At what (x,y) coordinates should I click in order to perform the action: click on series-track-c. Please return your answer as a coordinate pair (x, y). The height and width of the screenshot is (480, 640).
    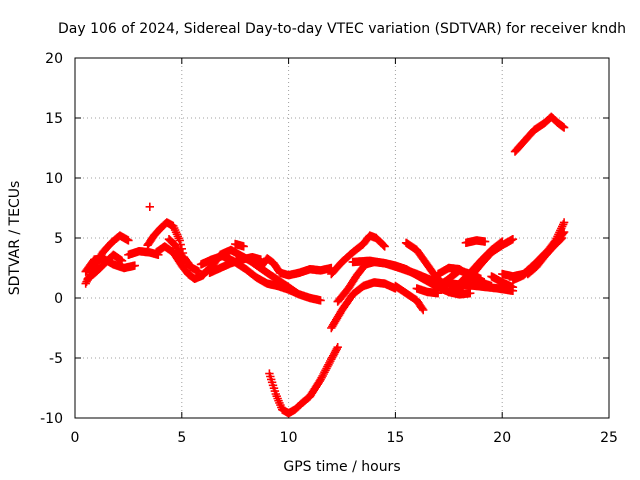
    Looking at the image, I should click on (105, 266).